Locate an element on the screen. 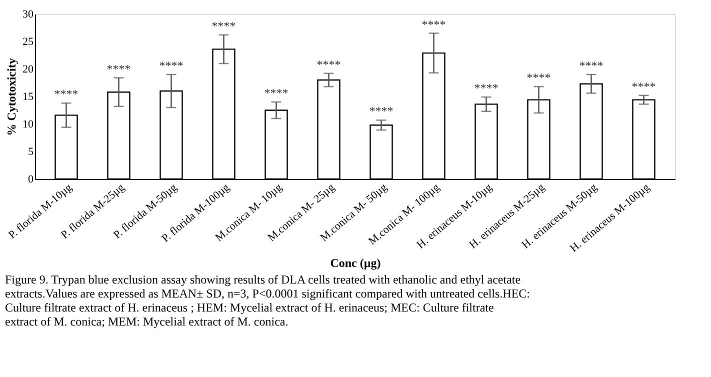 Image resolution: width=711 pixels, height=377 pixels. y-axis-title: % Cytotoxicity is located at coordinates (11, 97).